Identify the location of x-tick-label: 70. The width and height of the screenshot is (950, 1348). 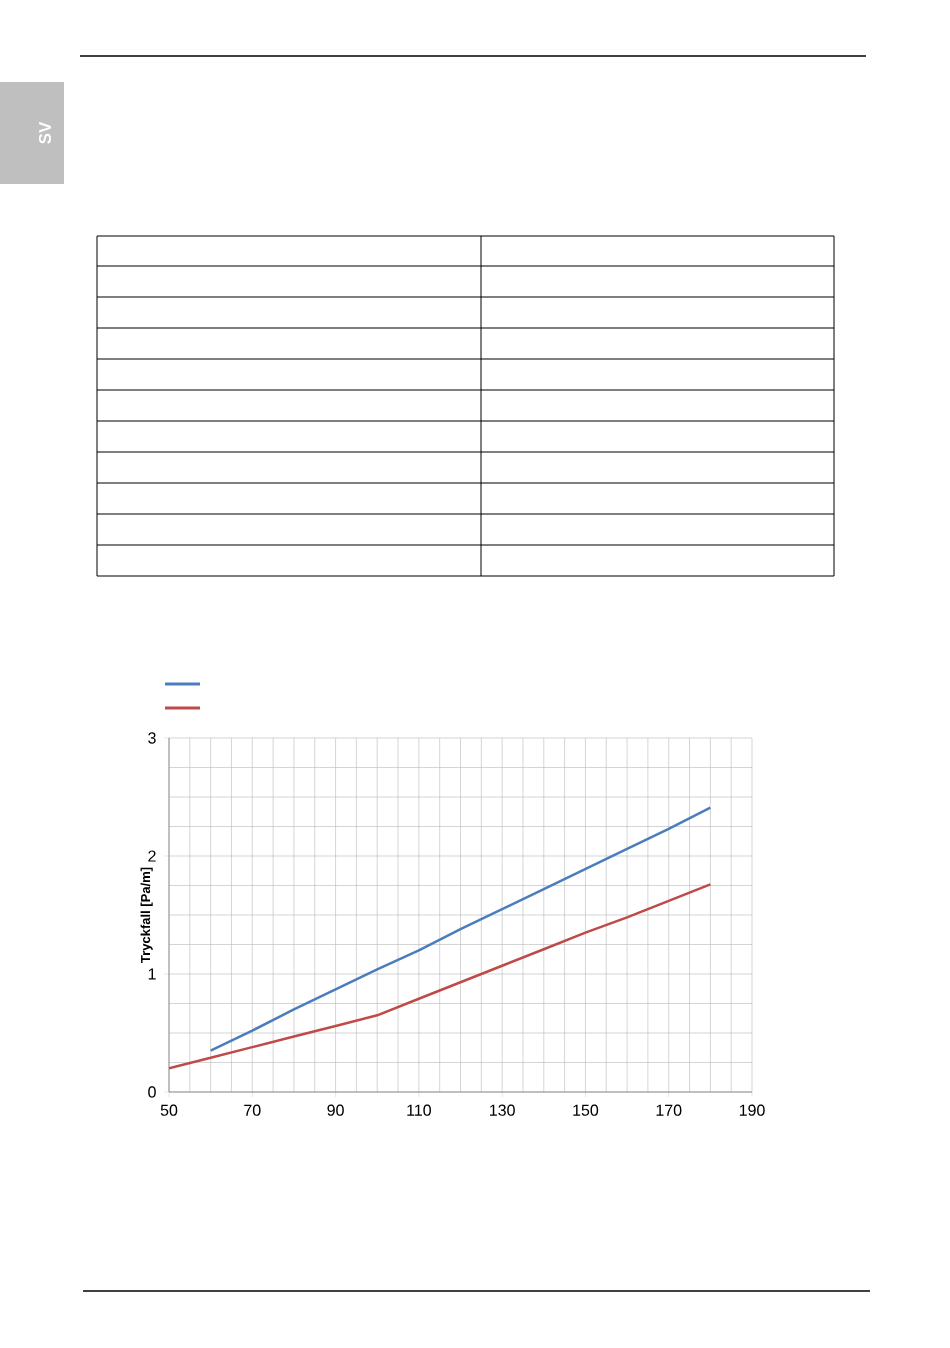
(252, 1110).